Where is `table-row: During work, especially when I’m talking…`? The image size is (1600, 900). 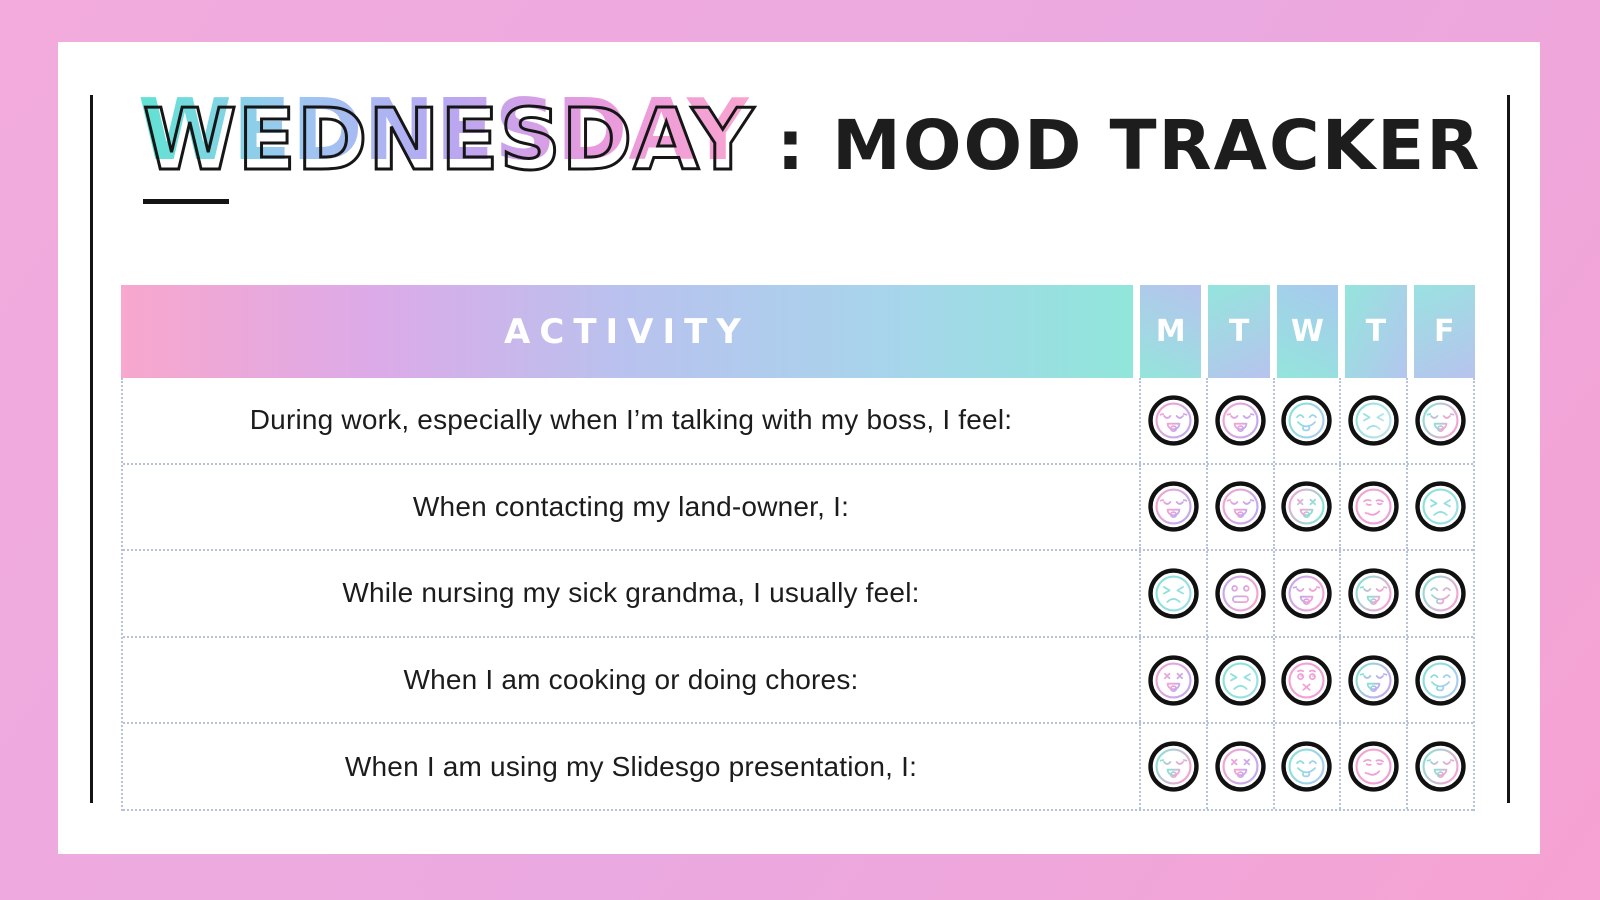 table-row: During work, especially when I’m talking… is located at coordinates (798, 421).